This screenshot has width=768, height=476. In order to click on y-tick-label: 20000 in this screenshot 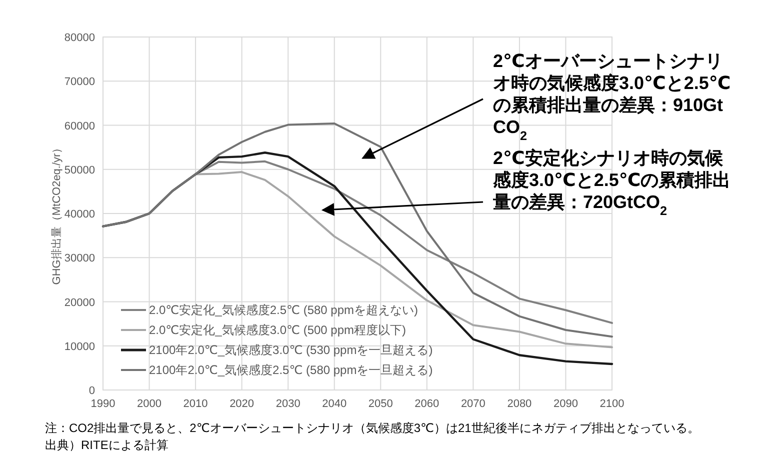, I will do `click(79, 302)`.